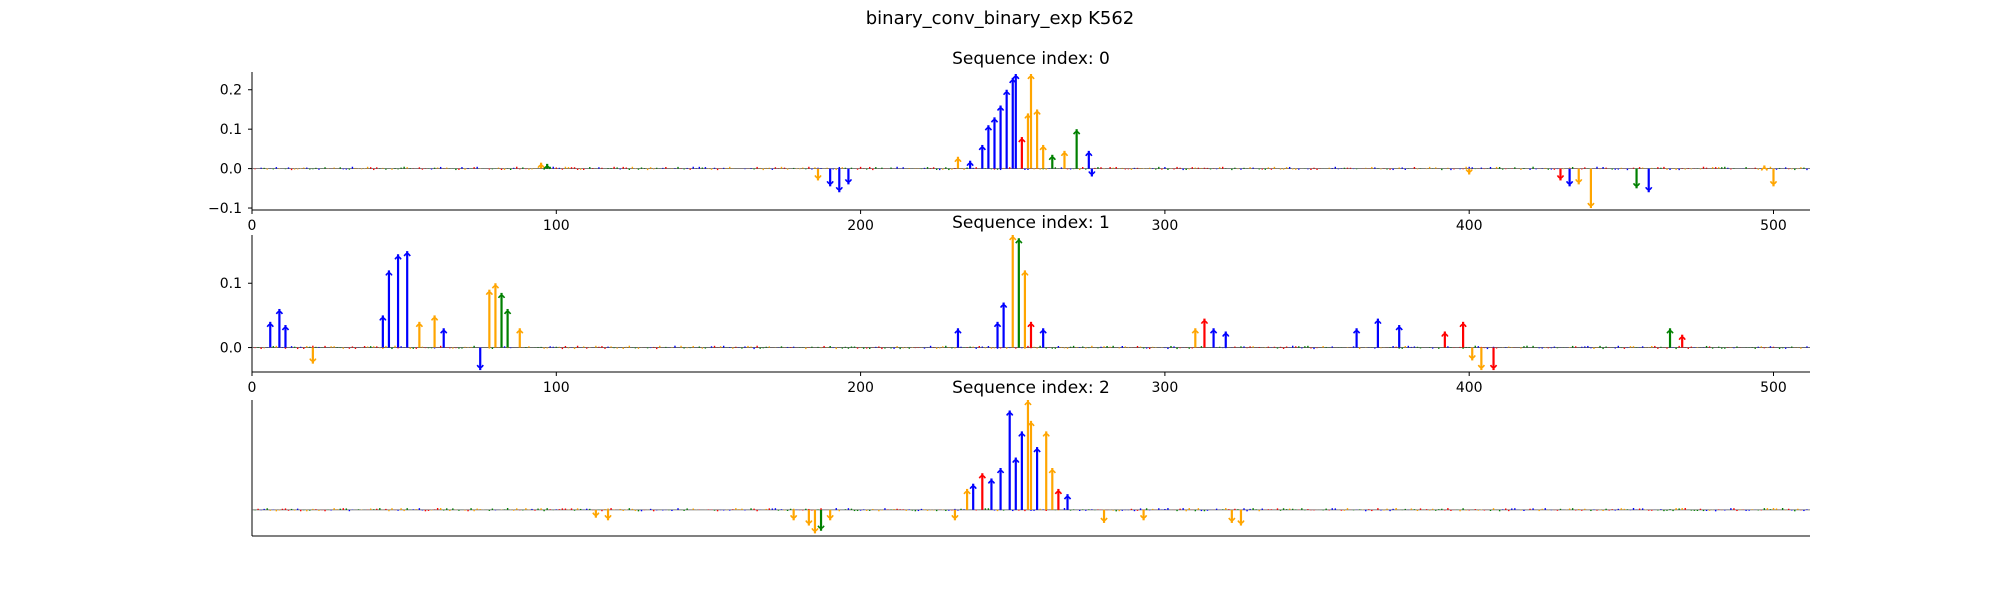  Describe the element at coordinates (1031, 388) in the screenshot. I see `subplot-title: Sequence index: 2` at that location.